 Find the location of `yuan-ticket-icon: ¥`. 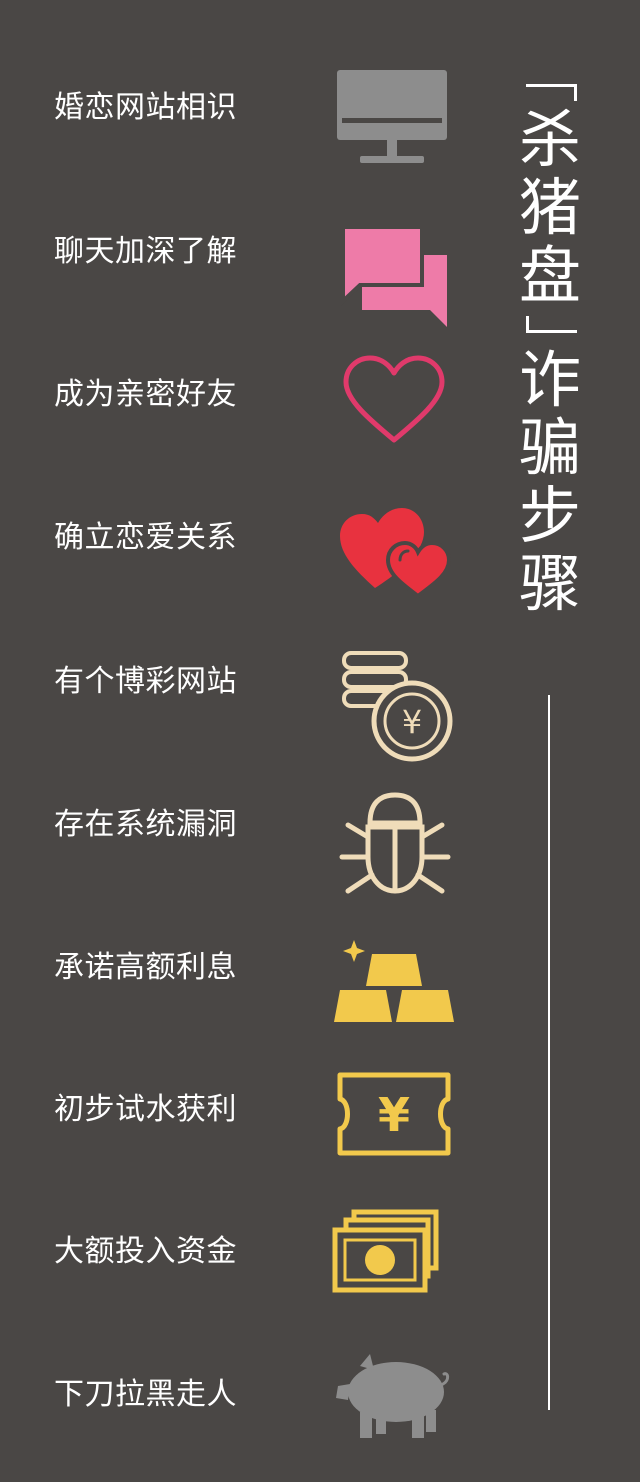

yuan-ticket-icon: ¥ is located at coordinates (395, 1115).